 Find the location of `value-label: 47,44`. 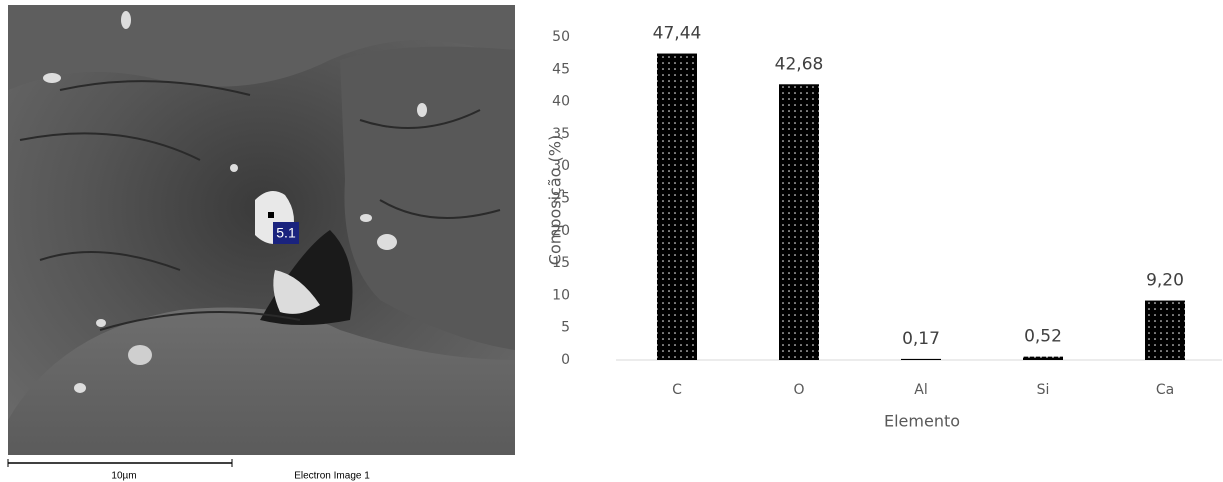

value-label: 47,44 is located at coordinates (677, 34).